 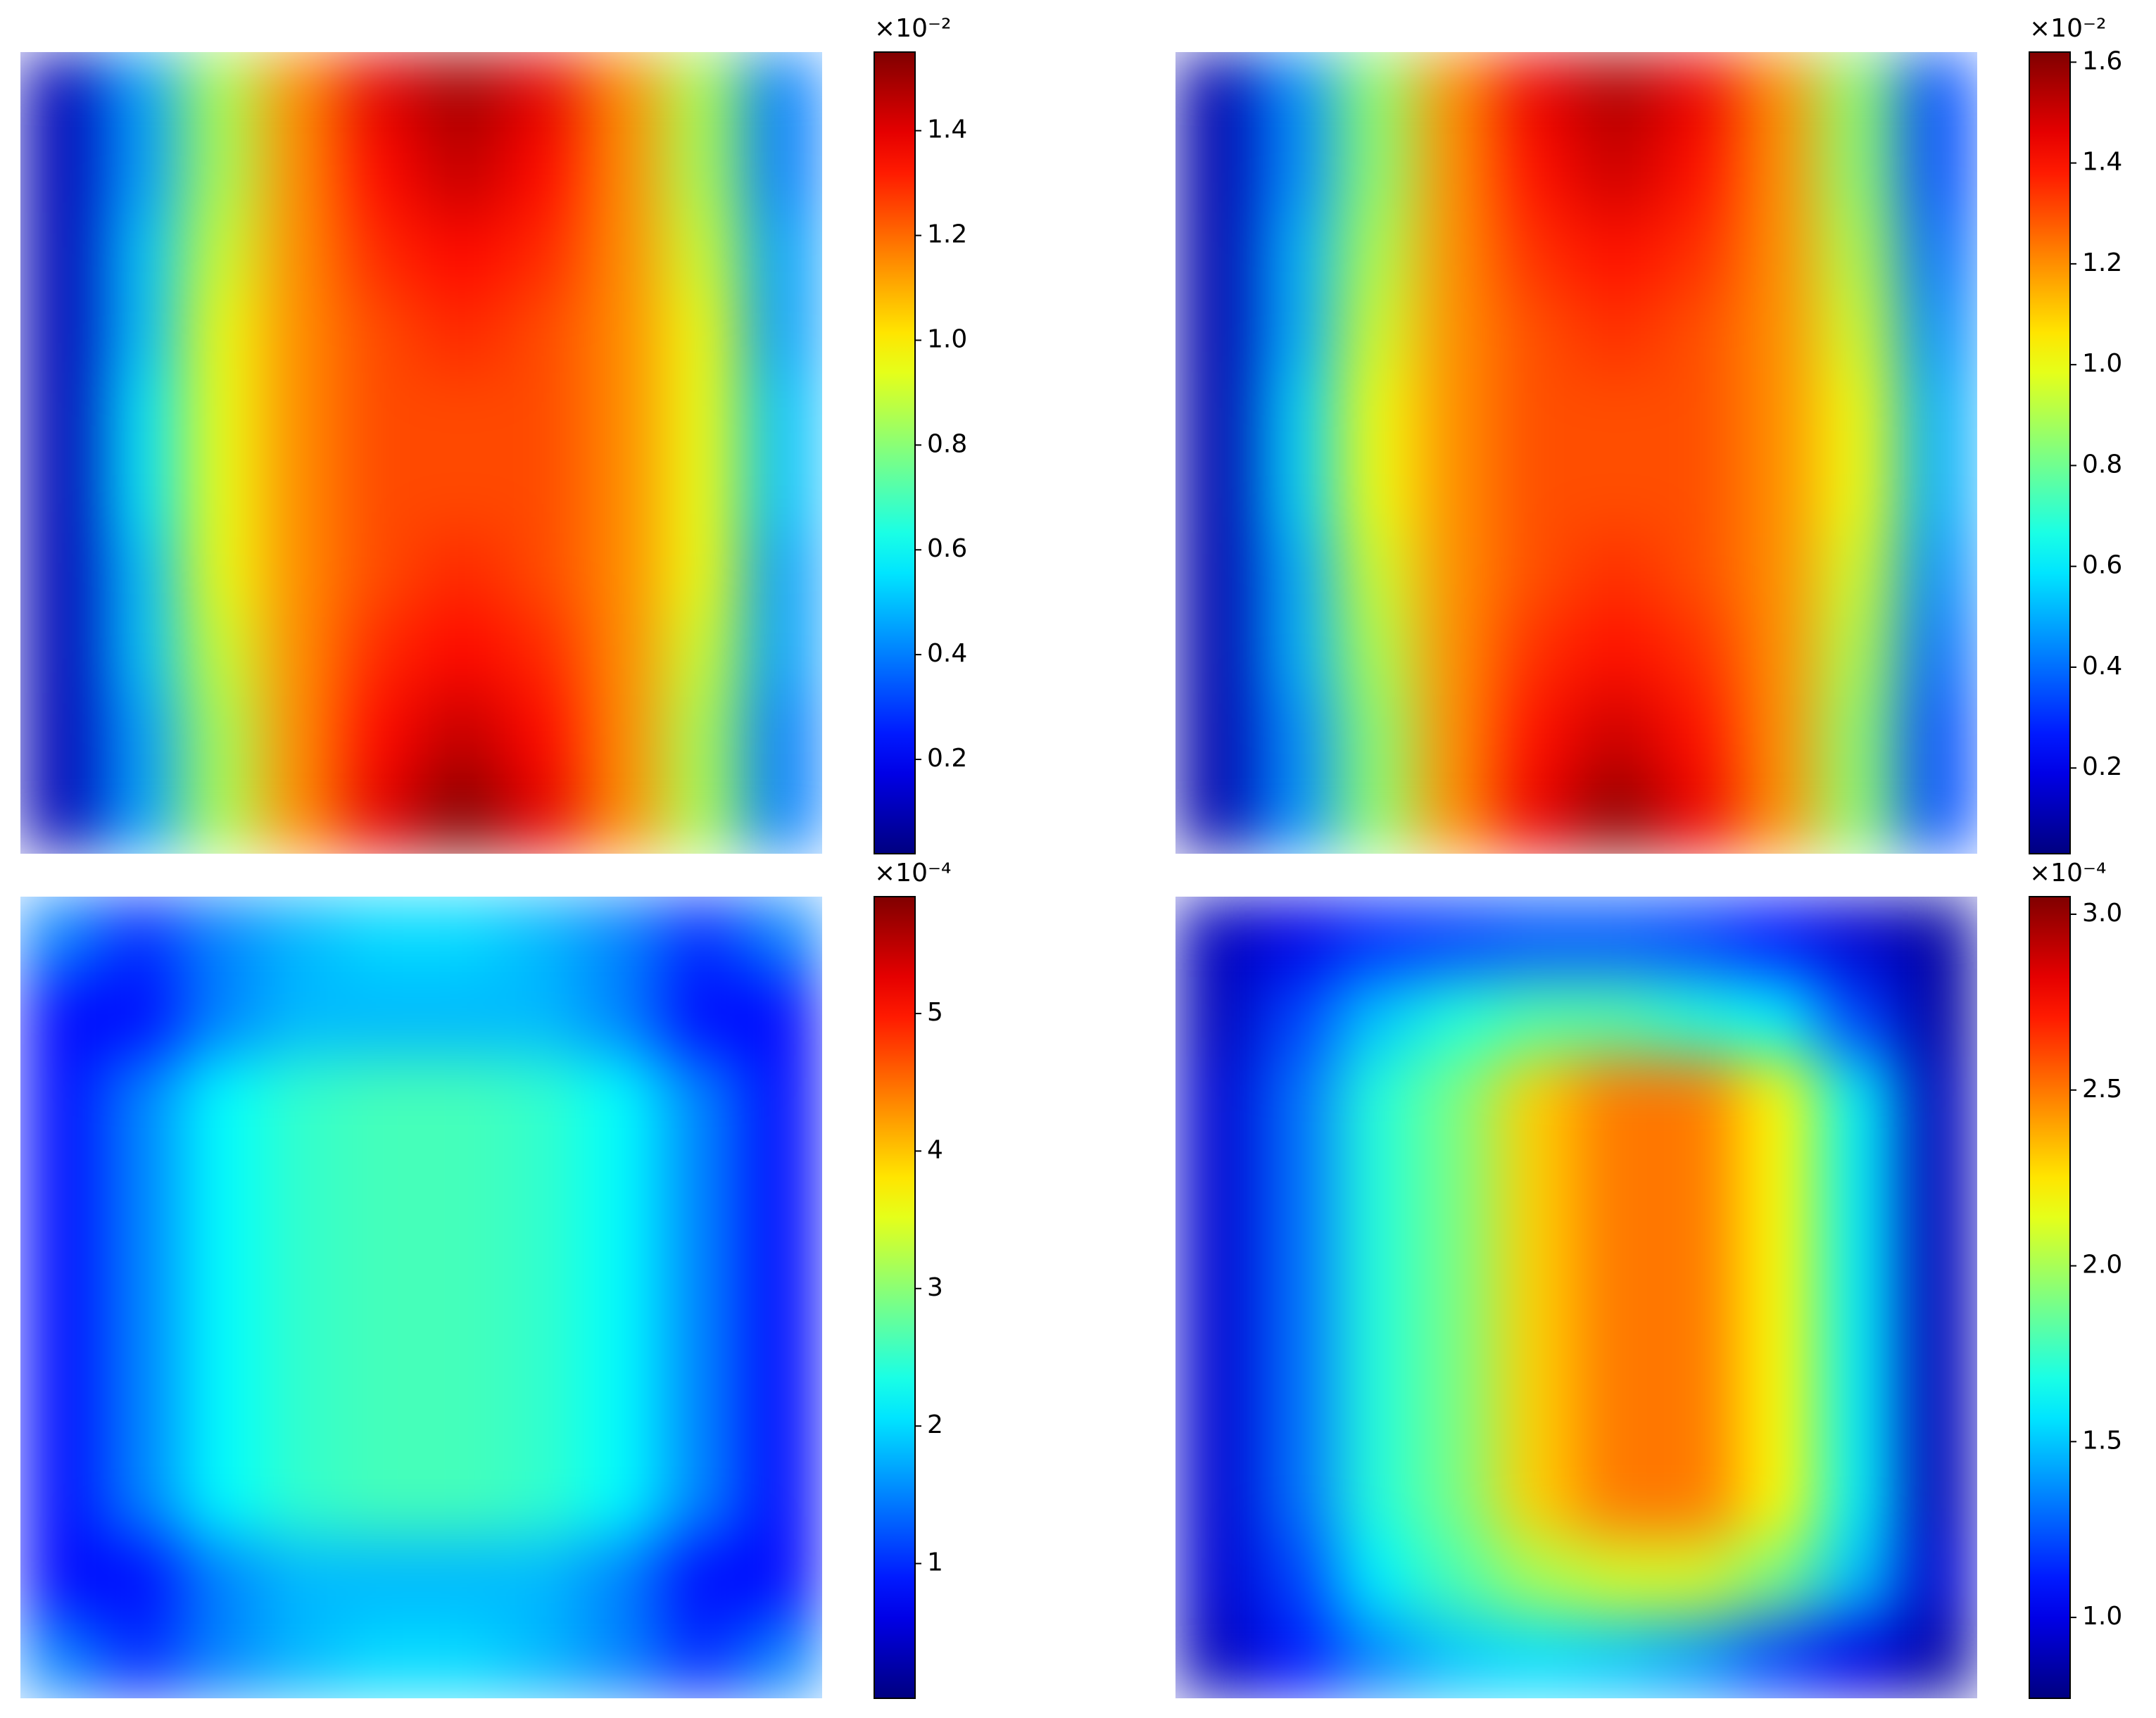 What do you see at coordinates (935, 1562) in the screenshot?
I see `colorbar-tick-label: 1` at bounding box center [935, 1562].